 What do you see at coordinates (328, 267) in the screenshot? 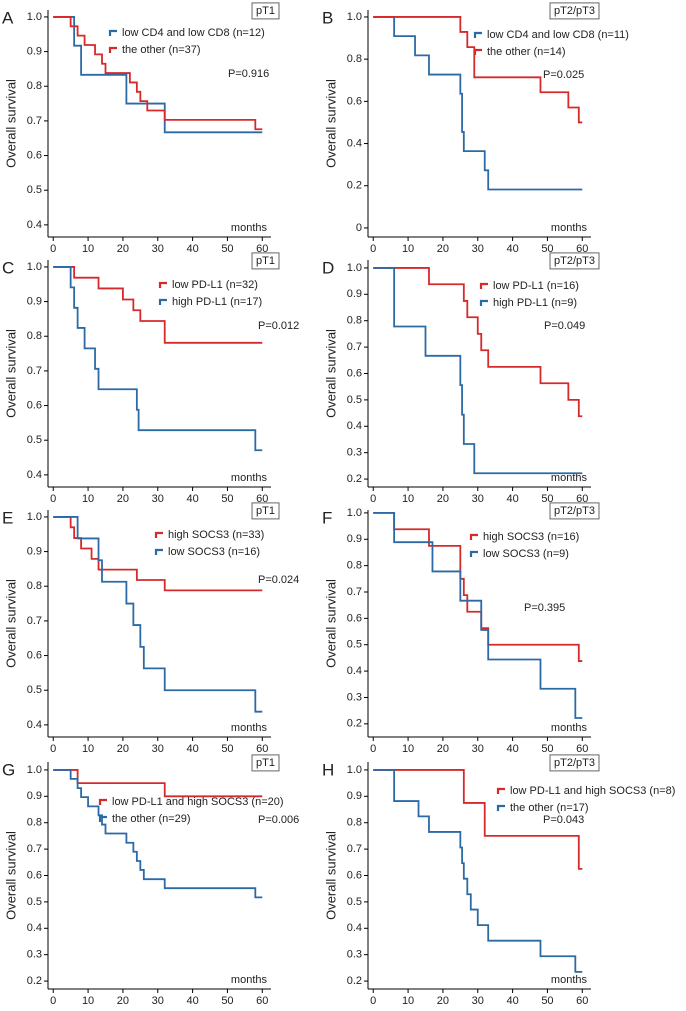
I see `panel-label: D` at bounding box center [328, 267].